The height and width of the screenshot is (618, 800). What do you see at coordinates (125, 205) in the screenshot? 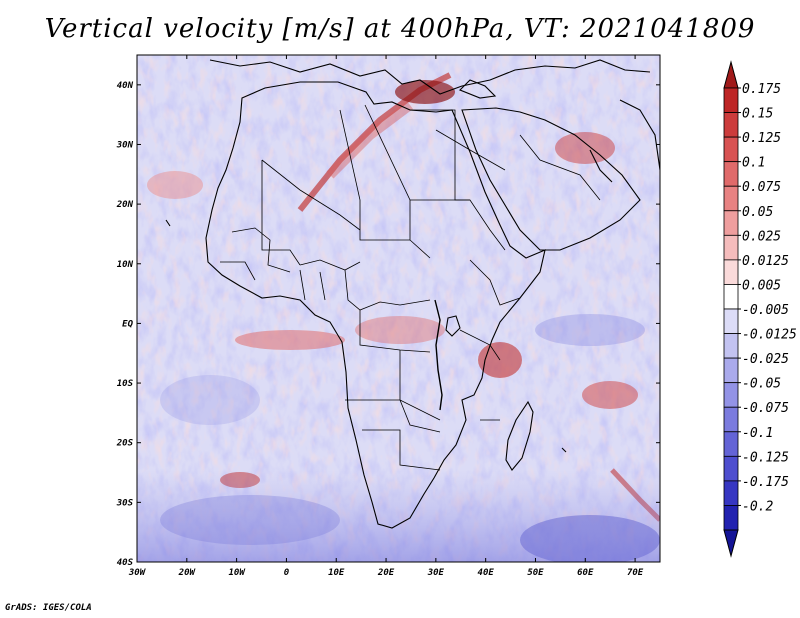
I see `lat-tick-label: 20N` at bounding box center [125, 205].